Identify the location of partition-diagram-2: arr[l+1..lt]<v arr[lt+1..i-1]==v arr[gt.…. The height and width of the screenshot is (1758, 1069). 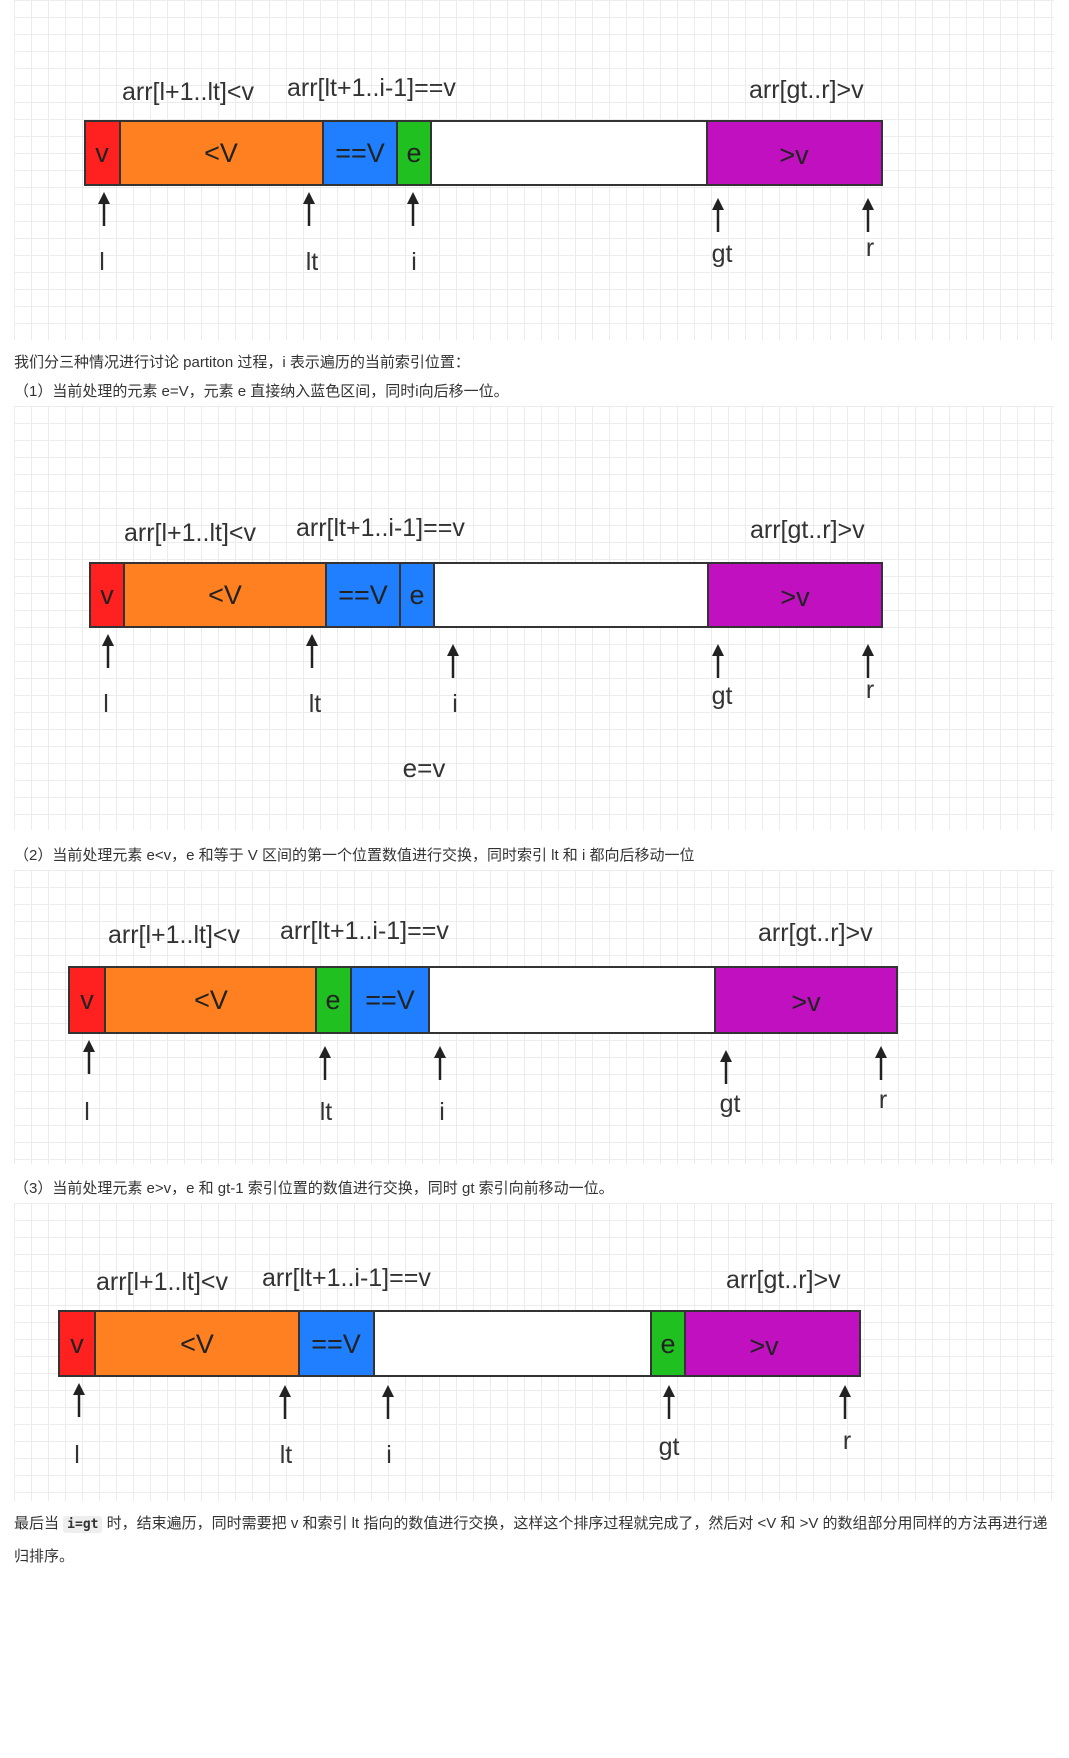
(486, 648).